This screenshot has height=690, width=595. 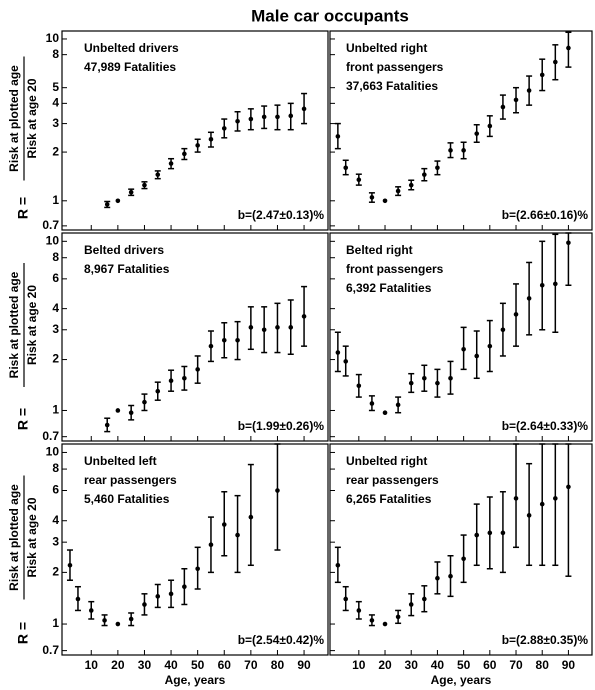 I want to click on x-tick-label: 60, so click(x=490, y=665).